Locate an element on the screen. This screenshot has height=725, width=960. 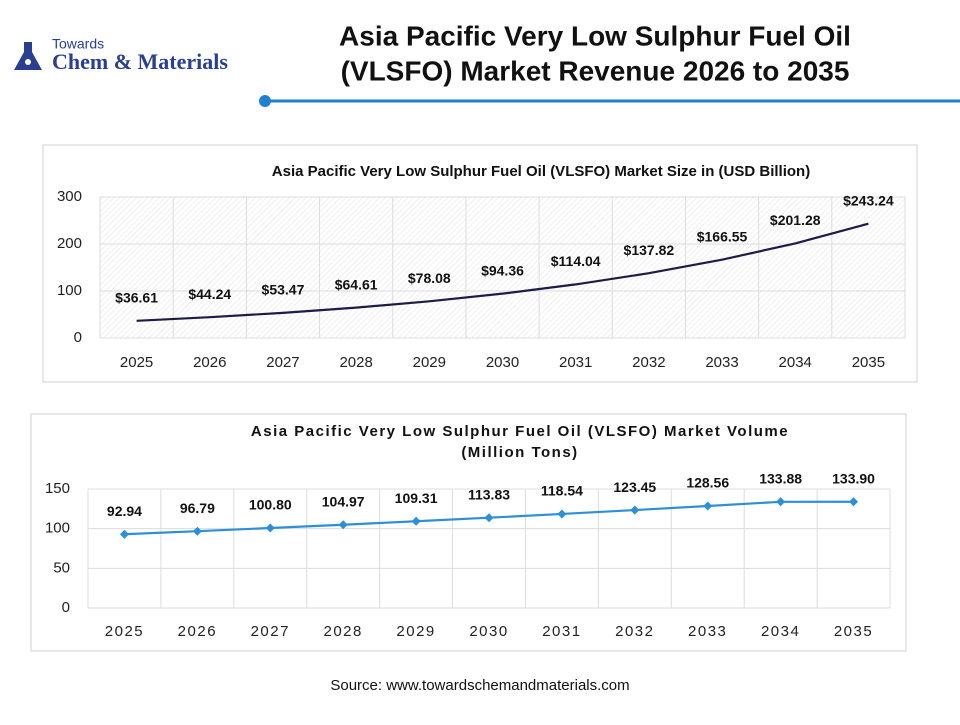
data-label: $166.55 is located at coordinates (722, 236).